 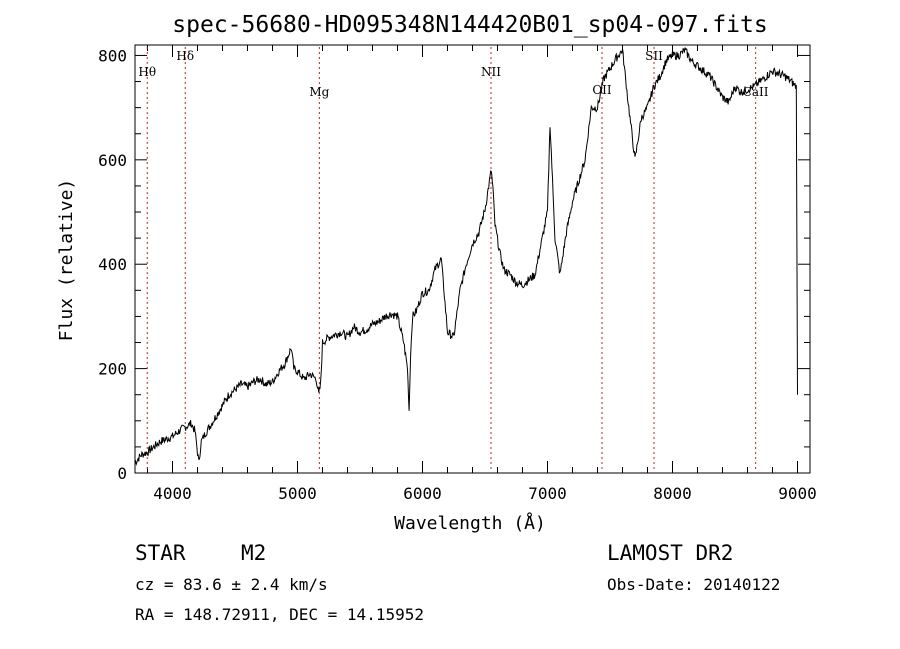 I want to click on x-tick-label: 8000, so click(x=672, y=493).